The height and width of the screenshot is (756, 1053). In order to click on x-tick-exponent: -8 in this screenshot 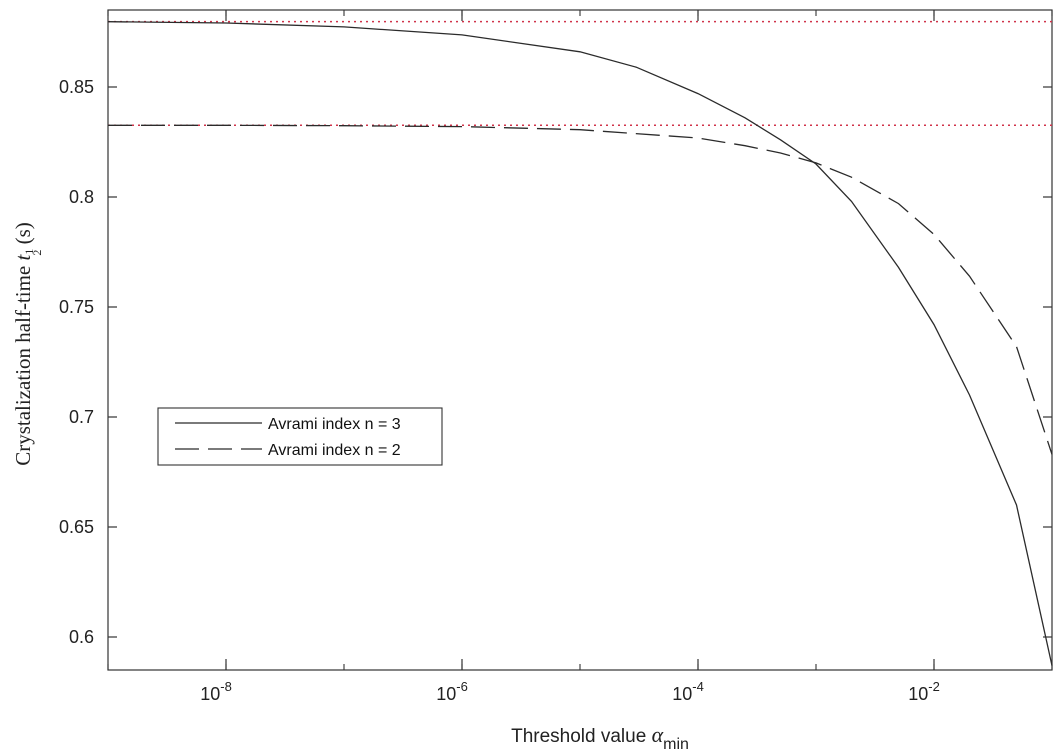, I will do `click(226, 686)`.